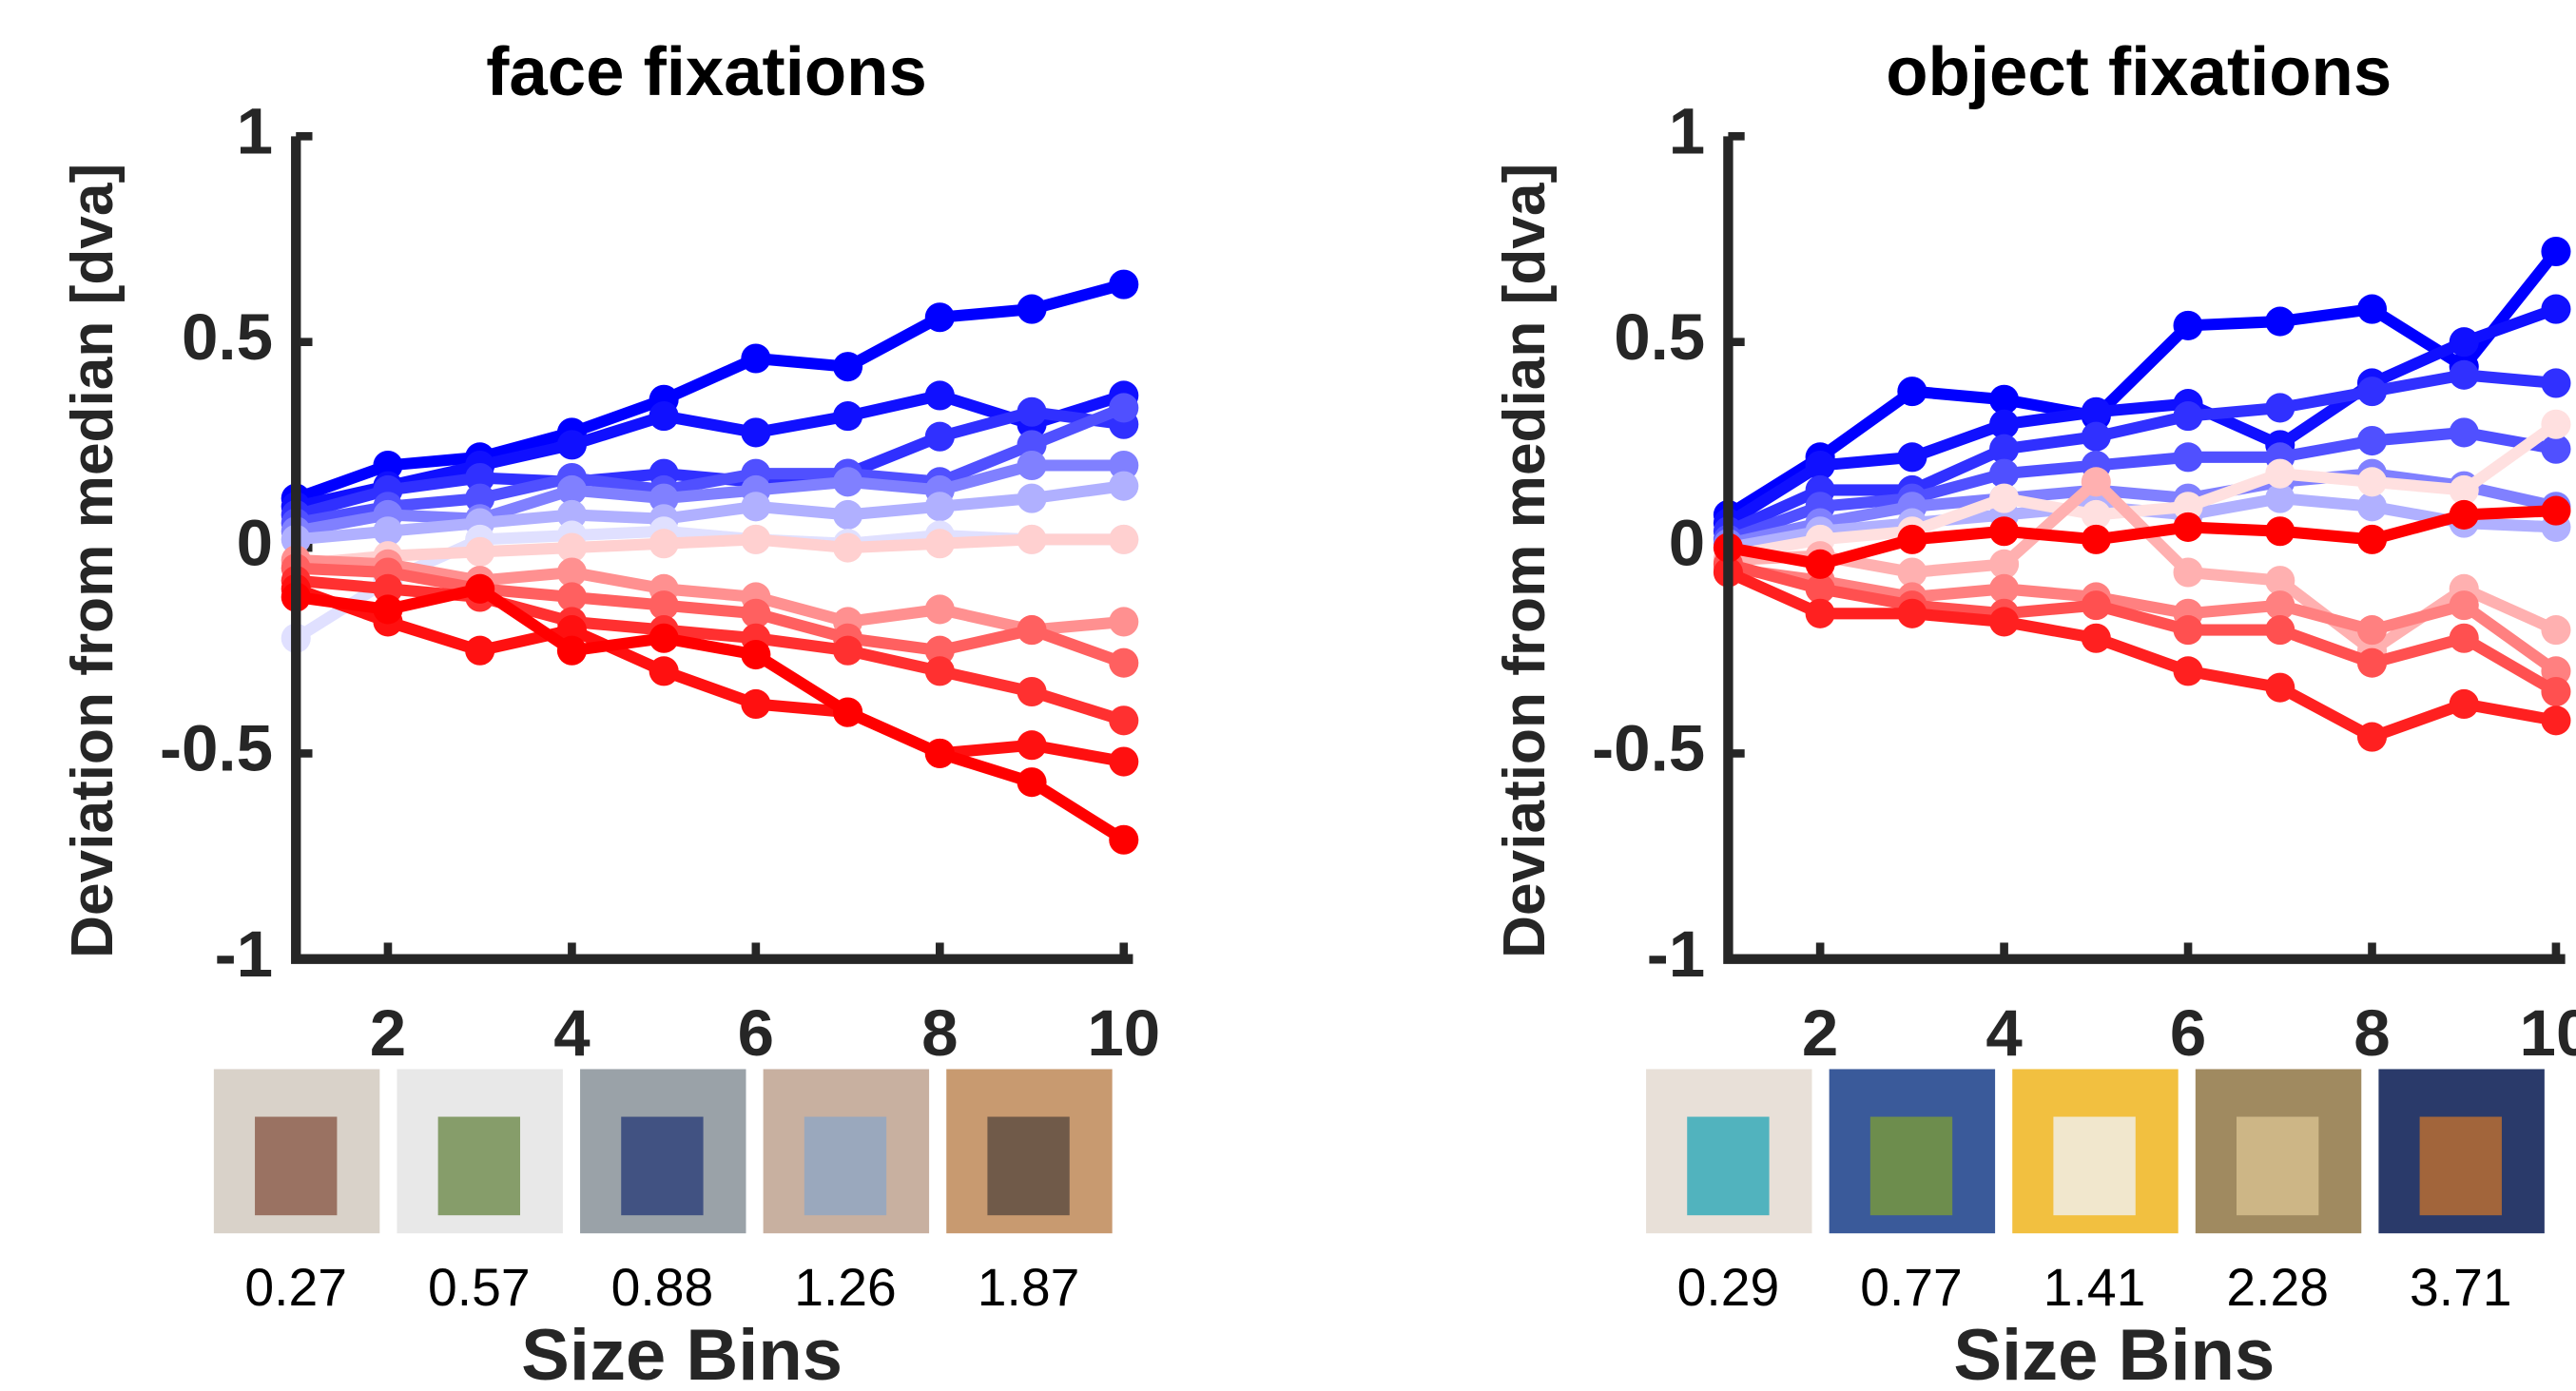  I want to click on size-label: 1.41, so click(2094, 1287).